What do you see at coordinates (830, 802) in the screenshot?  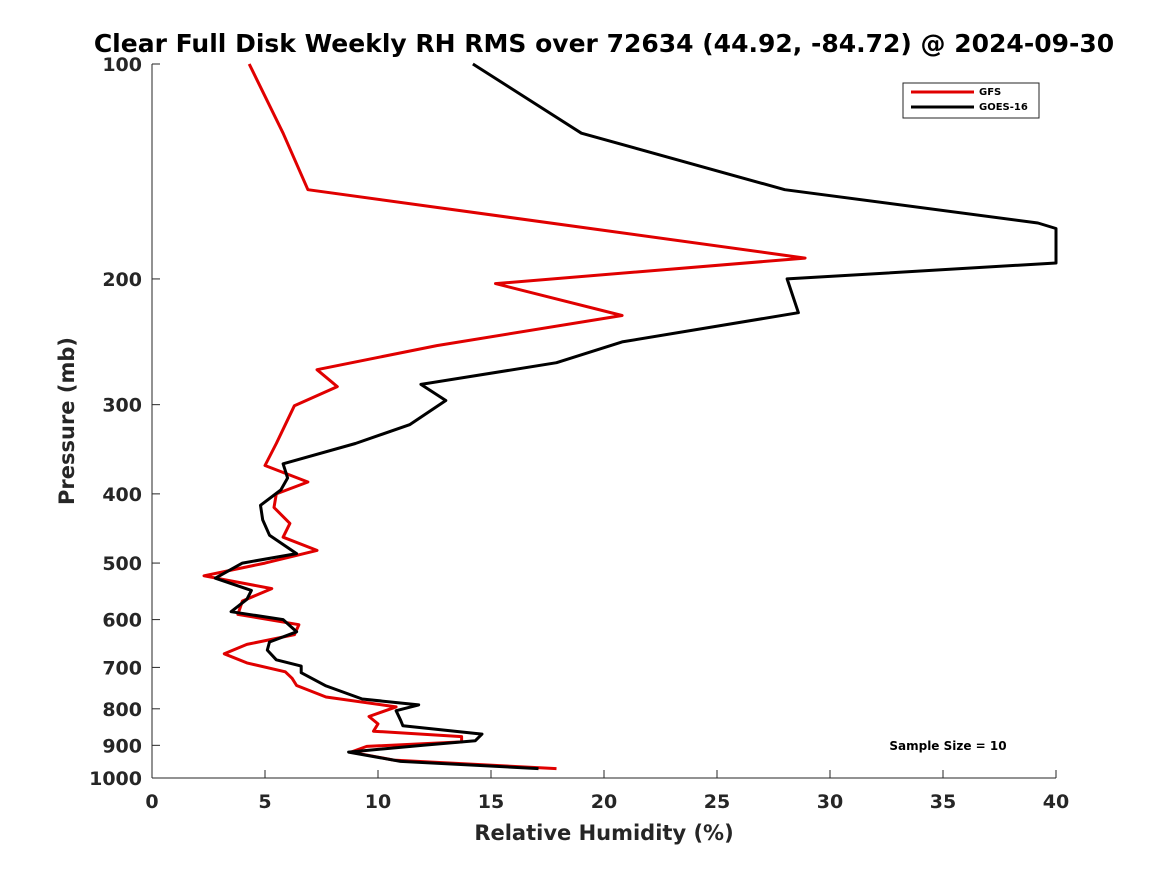 I see `x-tick-label: 30` at bounding box center [830, 802].